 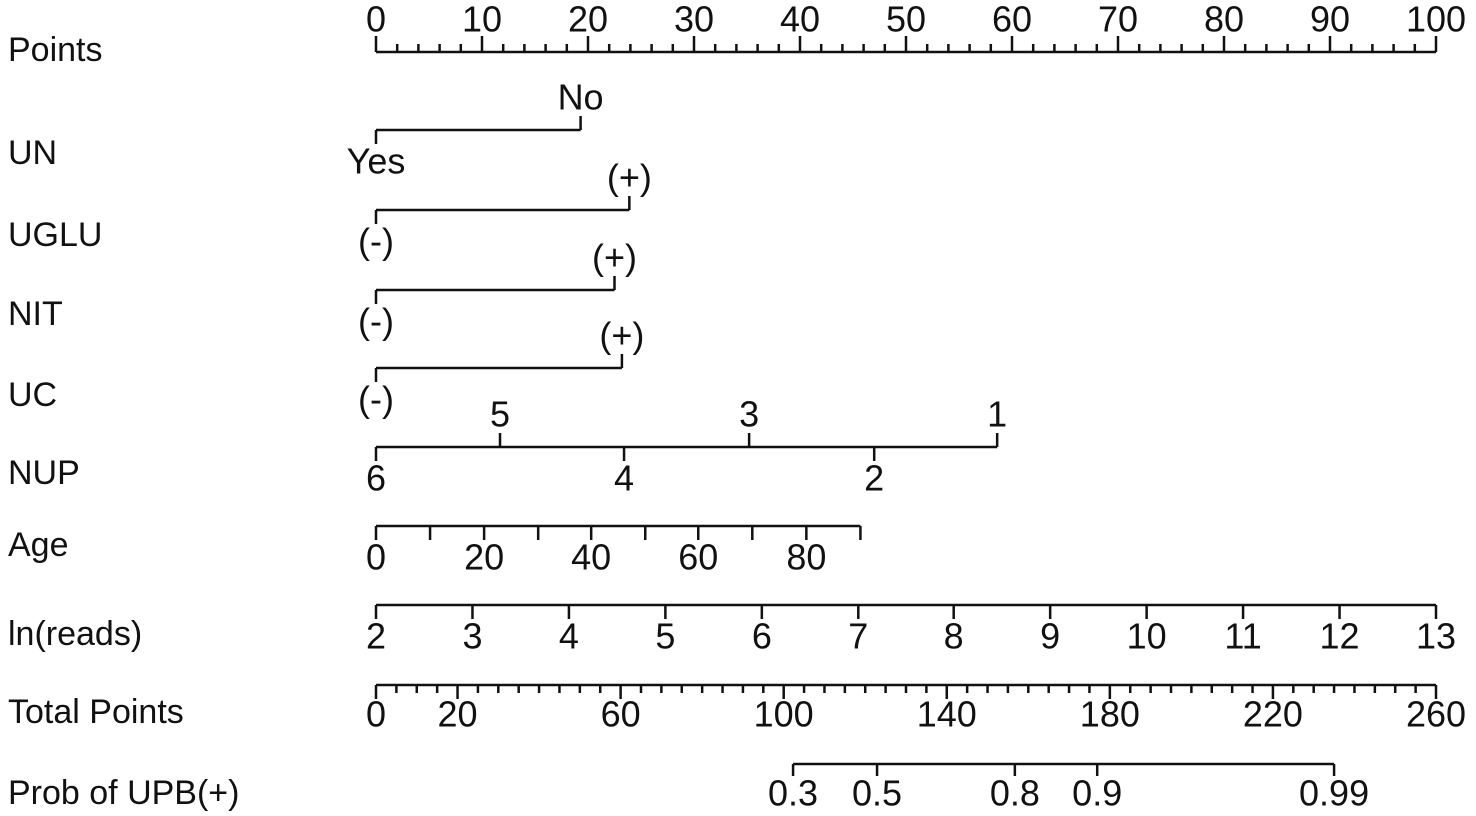 I want to click on tick-label: No, so click(x=581, y=97).